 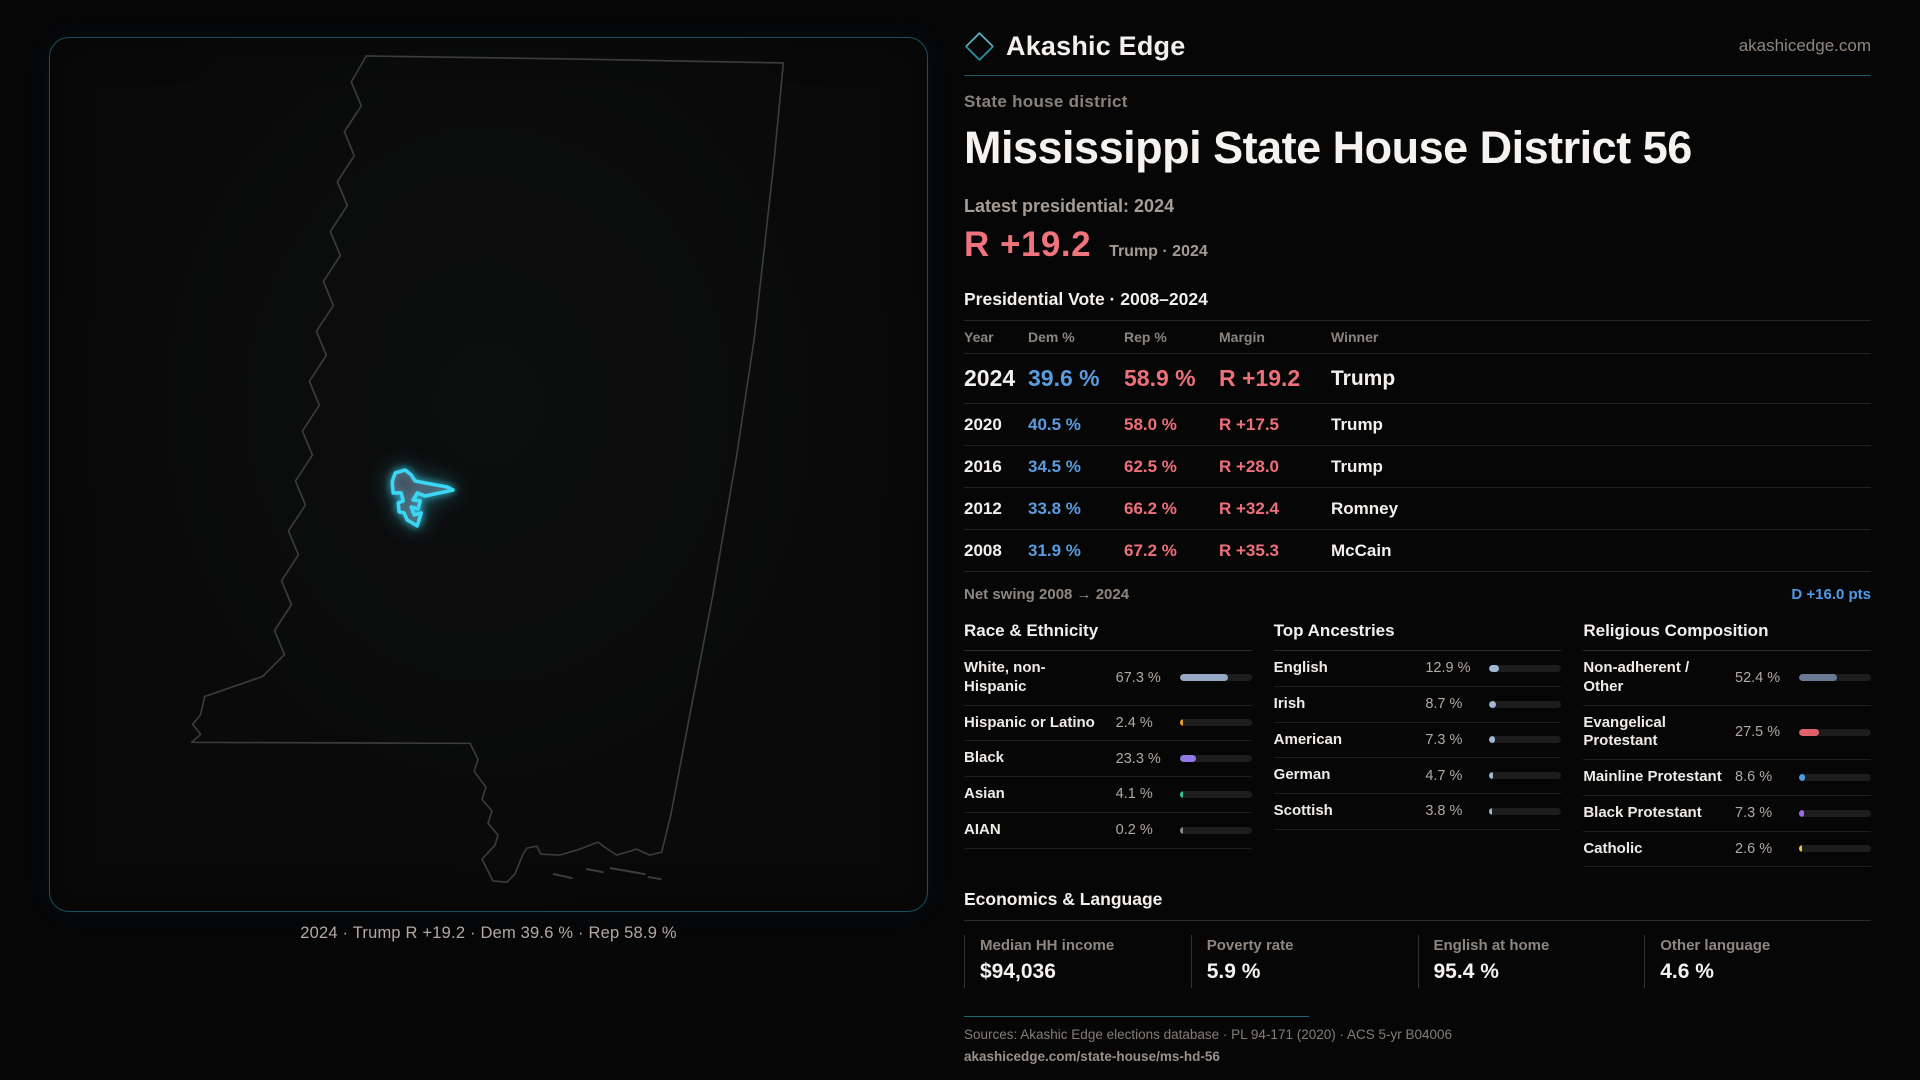 I want to click on col-margin: Margin, so click(x=1242, y=337).